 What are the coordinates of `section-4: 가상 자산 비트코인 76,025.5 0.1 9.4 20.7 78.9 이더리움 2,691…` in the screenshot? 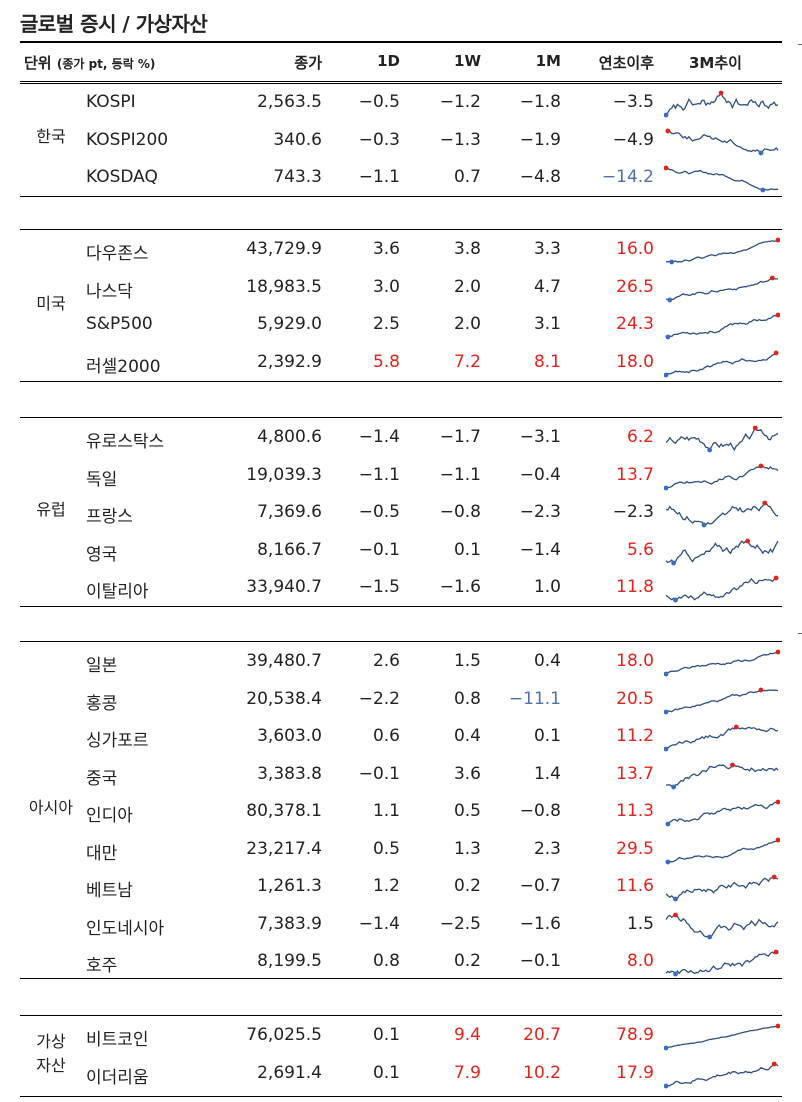 It's located at (401, 1056).